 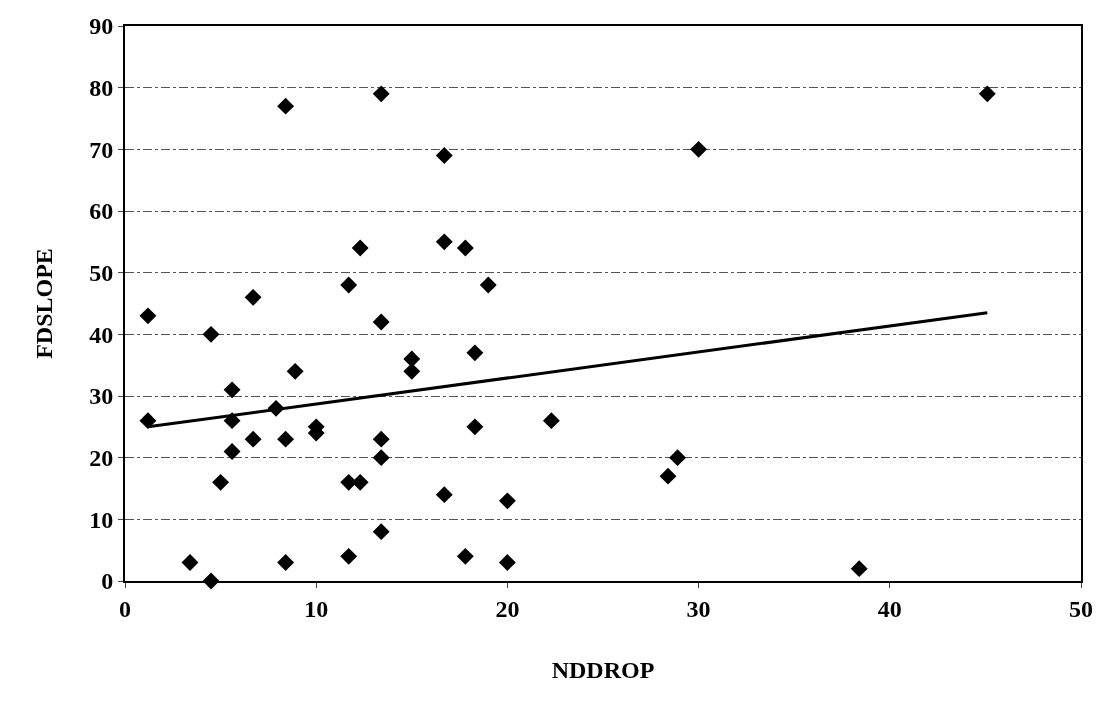 I want to click on x-tick-label: 0, so click(x=125, y=608).